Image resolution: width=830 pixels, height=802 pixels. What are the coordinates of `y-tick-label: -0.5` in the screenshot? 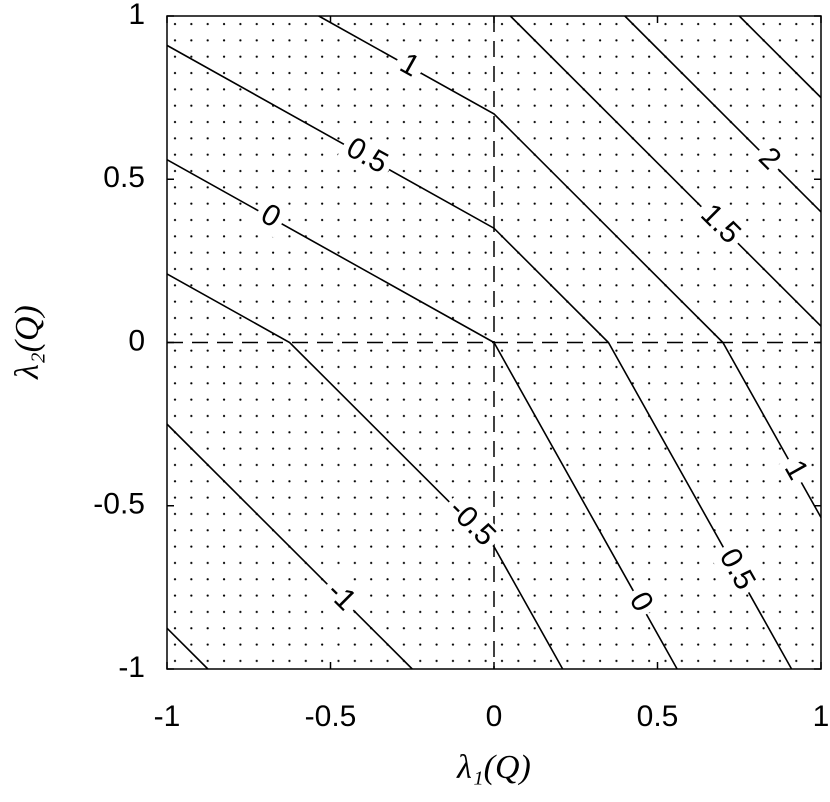 It's located at (119, 504).